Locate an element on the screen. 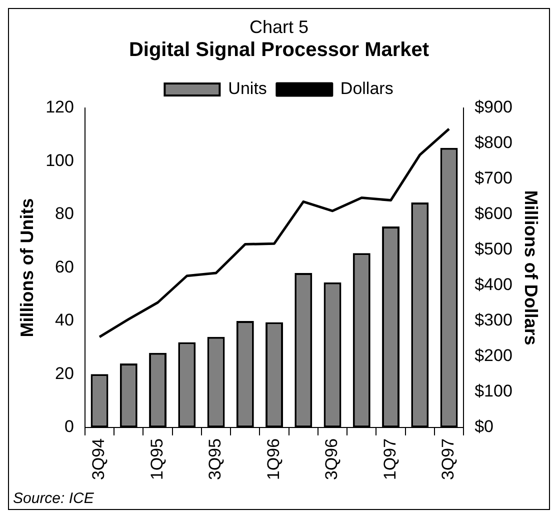 Image resolution: width=556 pixels, height=516 pixels. x-tick-label: 1Q95 is located at coordinates (156, 459).